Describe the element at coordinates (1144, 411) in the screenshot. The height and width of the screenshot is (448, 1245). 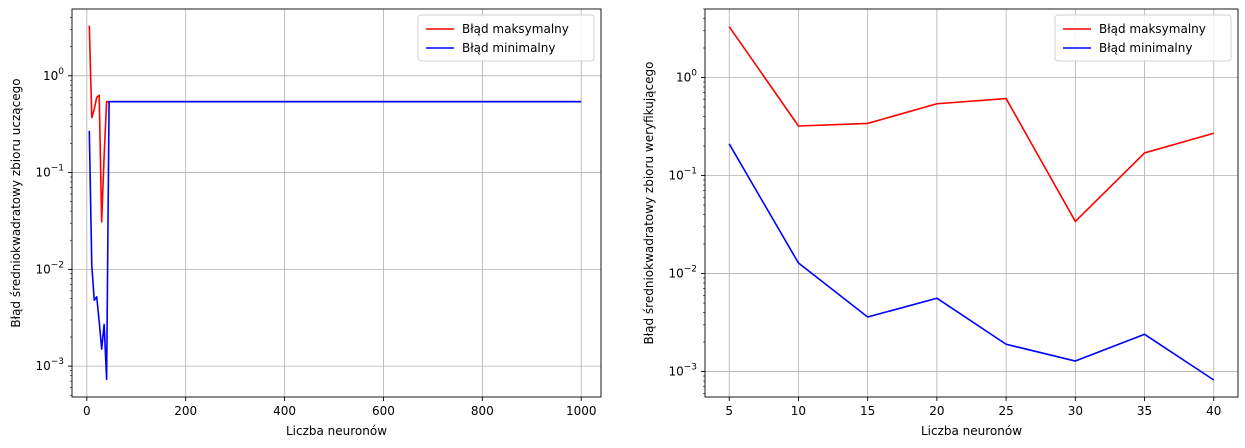
I see `x-tick-label: 35` at that location.